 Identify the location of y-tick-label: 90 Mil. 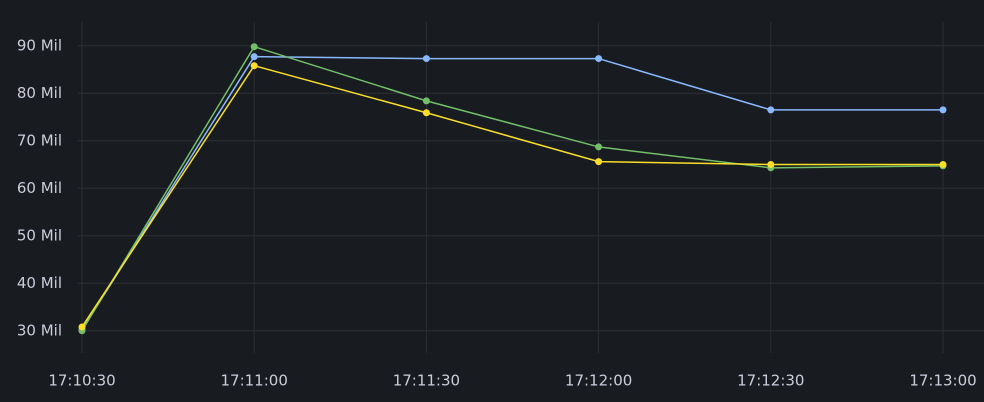
(39, 45).